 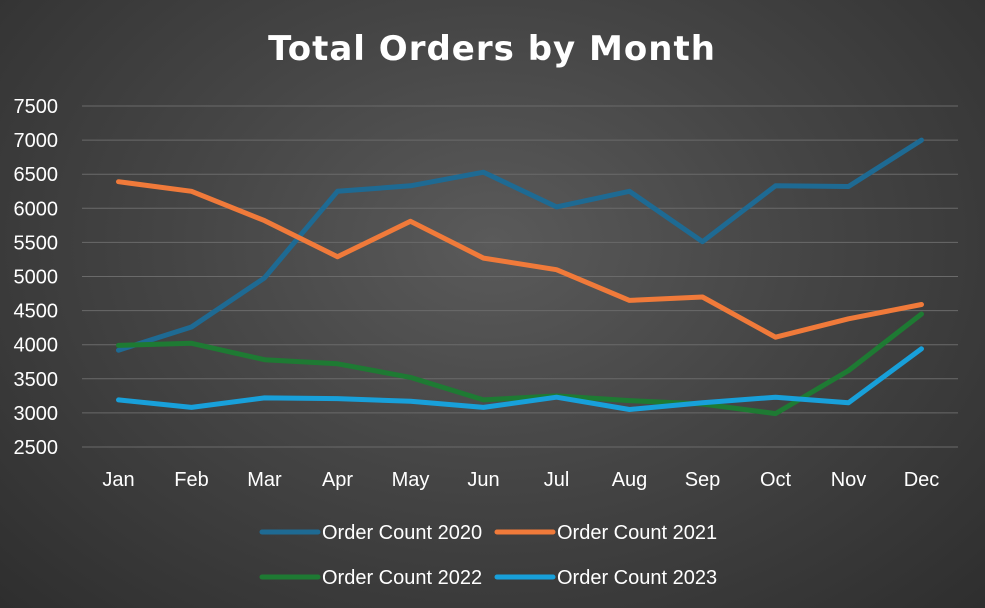 I want to click on x-tick-label: Aug, so click(x=630, y=480).